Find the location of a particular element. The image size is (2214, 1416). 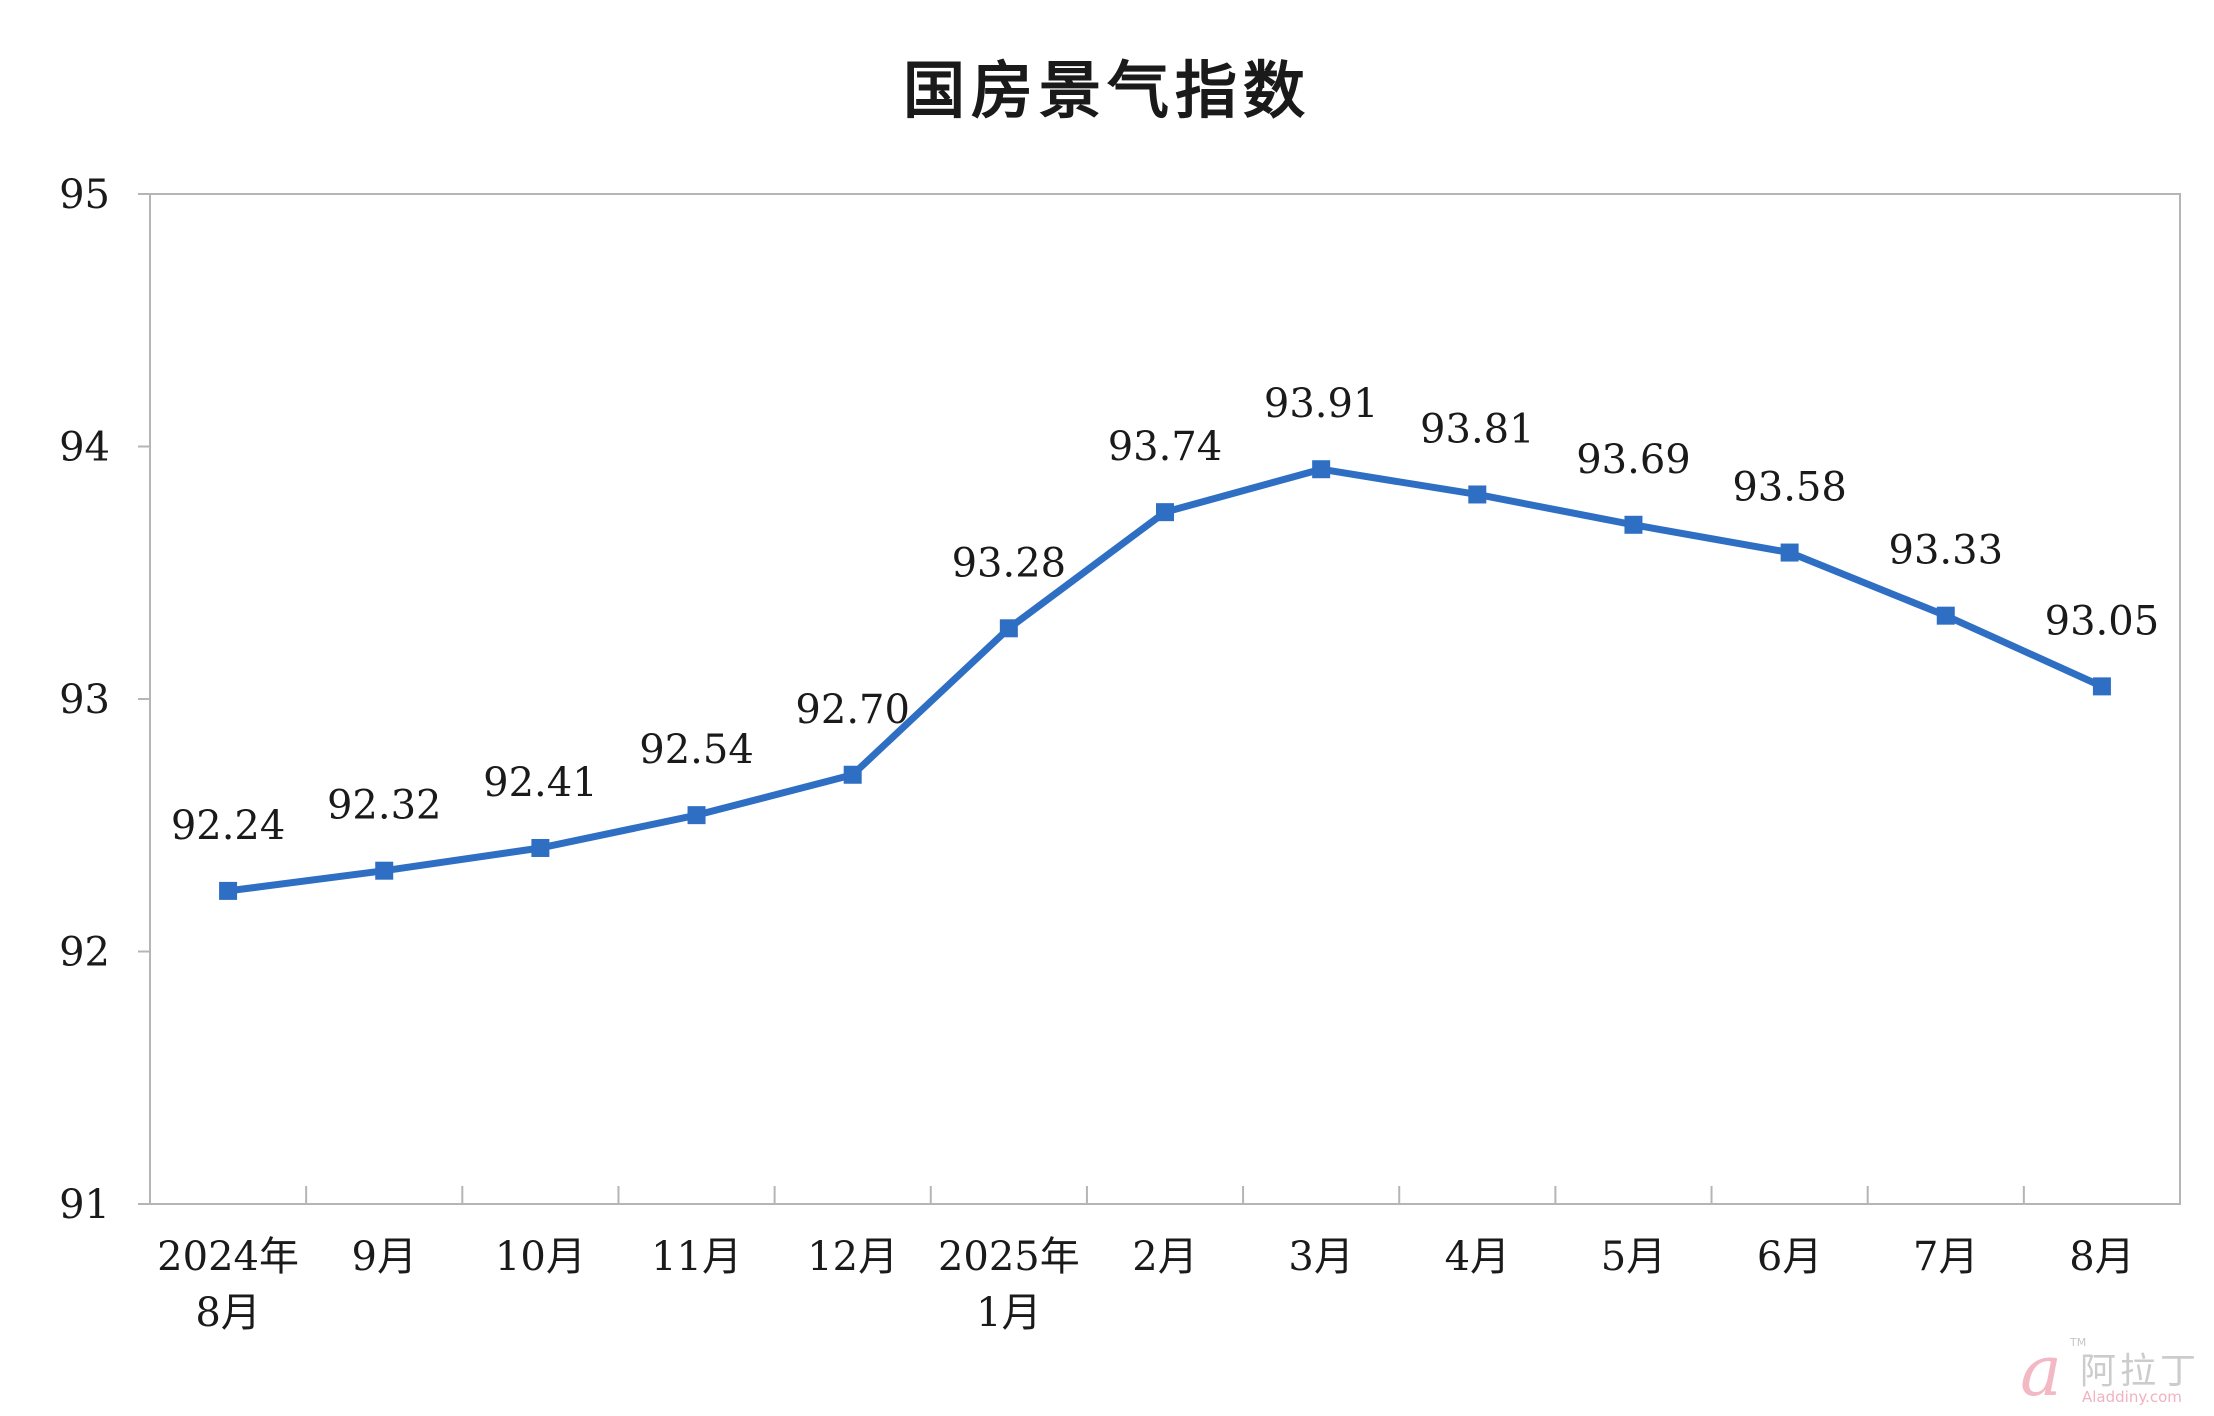

x-tick-label: 2024年 is located at coordinates (228, 1257).